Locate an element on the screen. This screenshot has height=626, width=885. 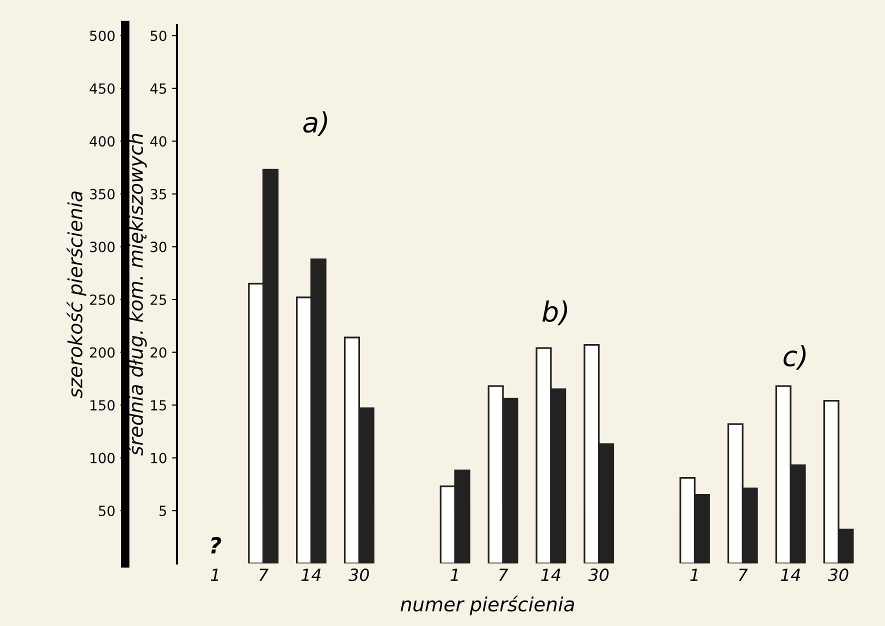
y-tick-label: 300 is located at coordinates (102, 247).